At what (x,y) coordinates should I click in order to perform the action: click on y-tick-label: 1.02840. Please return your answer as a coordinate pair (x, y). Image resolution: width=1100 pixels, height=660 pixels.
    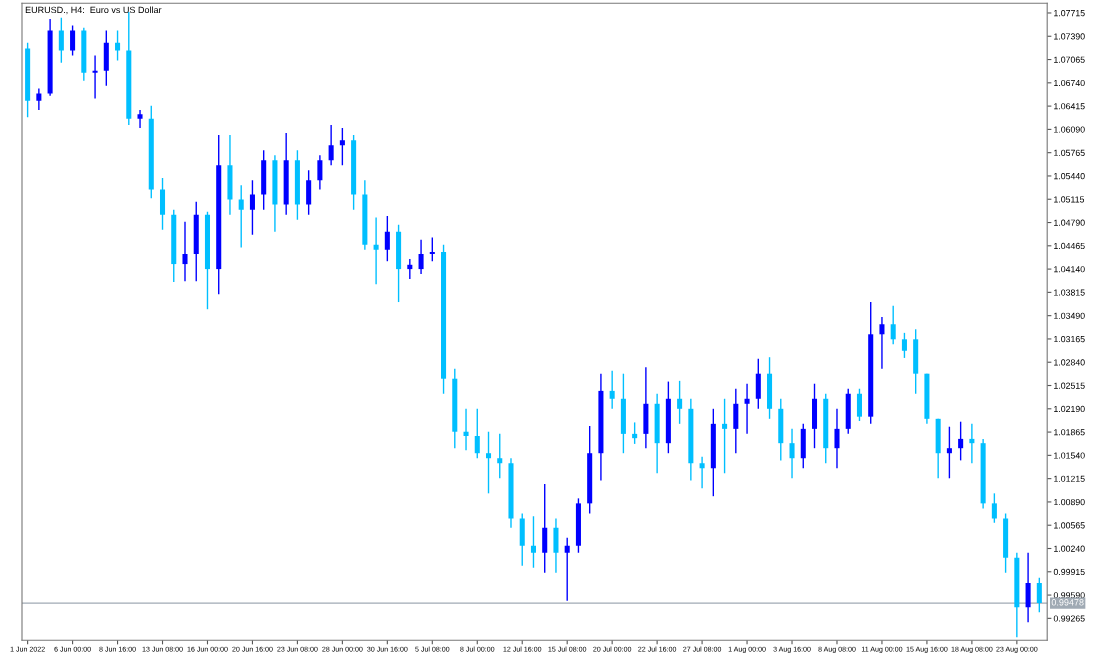
    Looking at the image, I should click on (1069, 362).